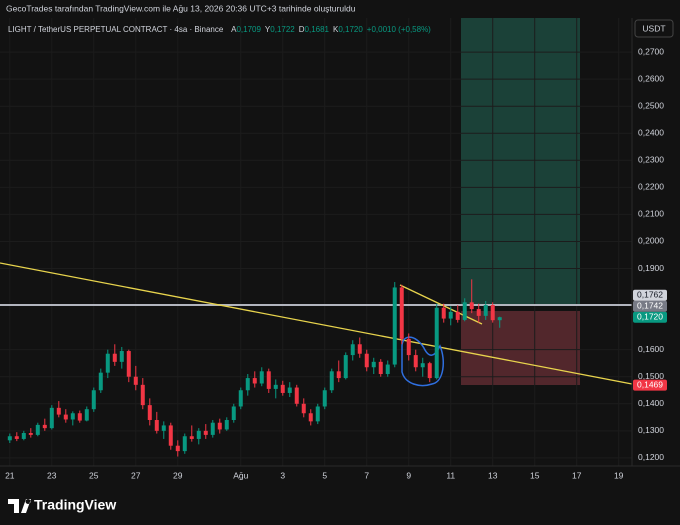 Image resolution: width=680 pixels, height=525 pixels. I want to click on x-tick-label: 3, so click(282, 475).